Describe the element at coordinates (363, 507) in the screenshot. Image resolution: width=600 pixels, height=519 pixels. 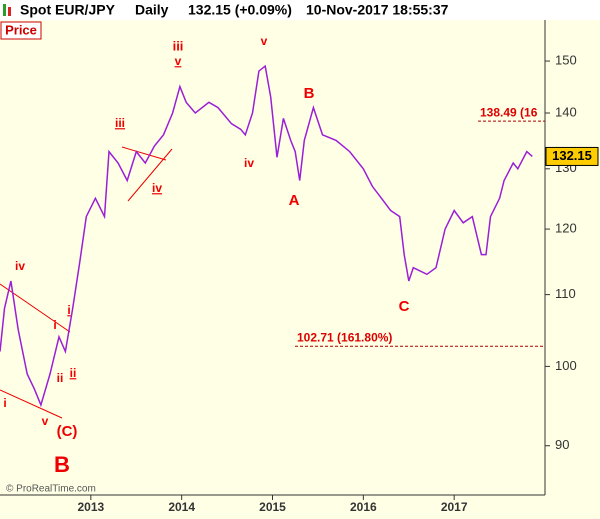
I see `x-tick-label: 2016` at that location.